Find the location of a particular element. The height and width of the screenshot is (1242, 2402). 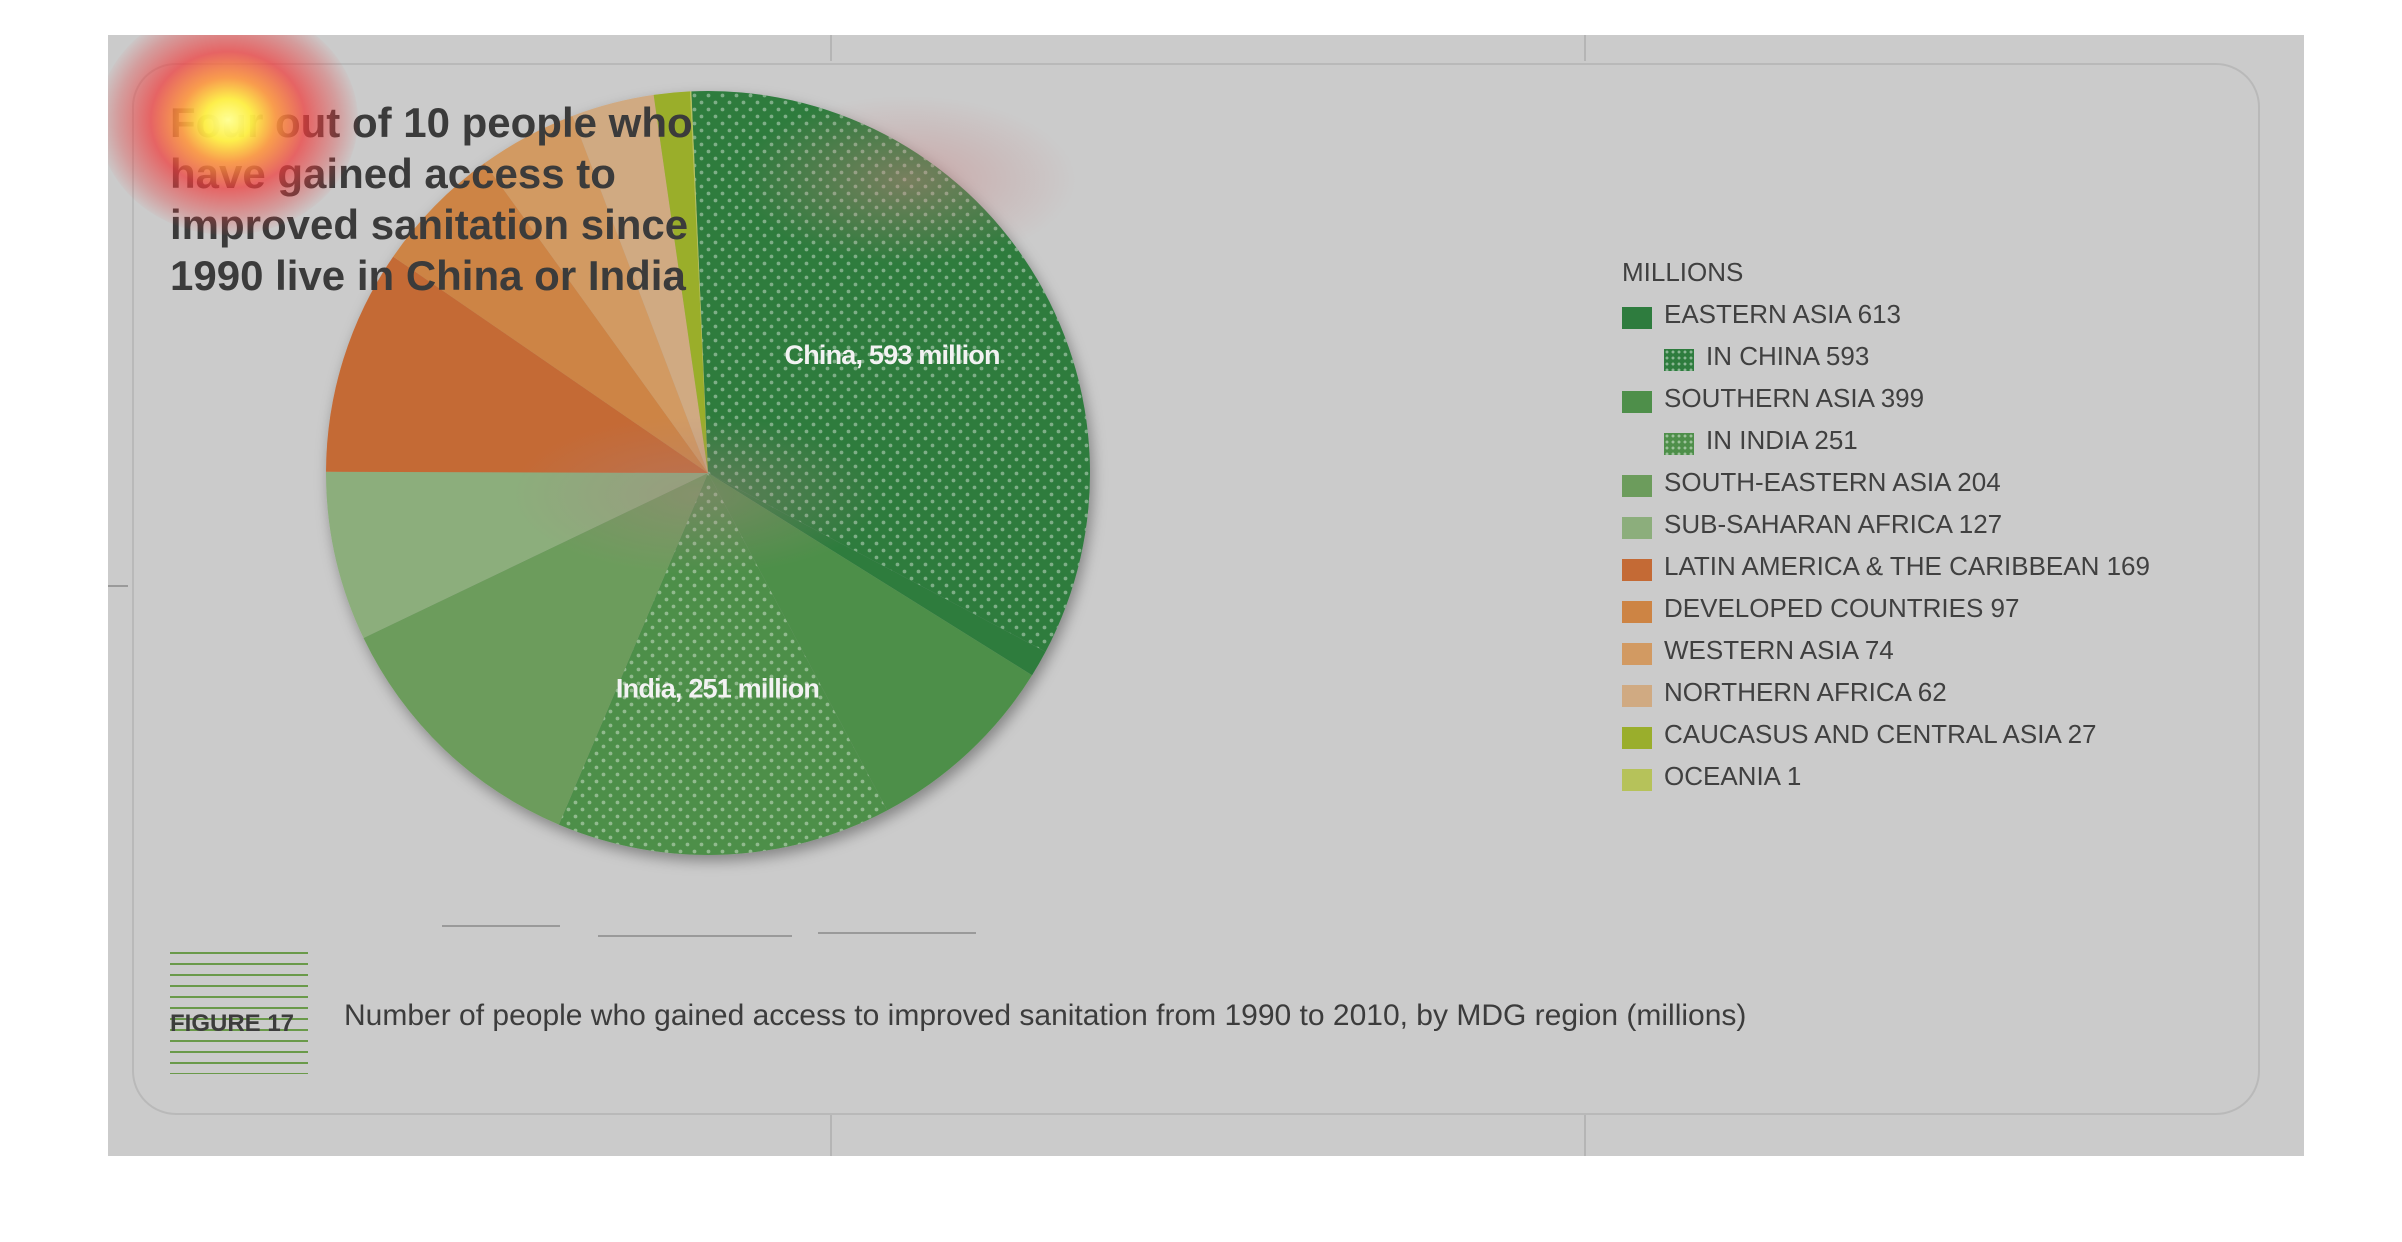

pie-slice-label: India, 251 million is located at coordinates (717, 689).